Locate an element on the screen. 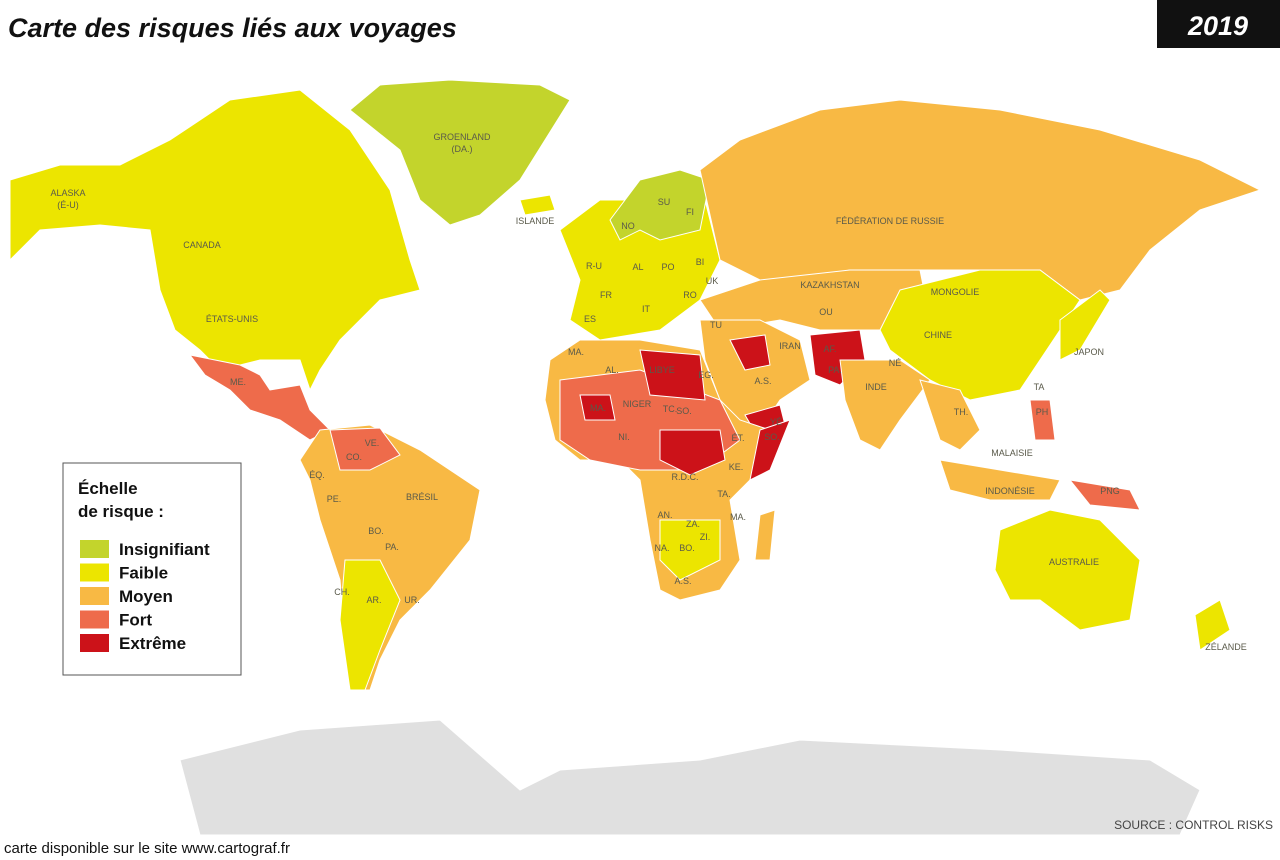 The height and width of the screenshot is (860, 1280). north-america is located at coordinates (215, 240).